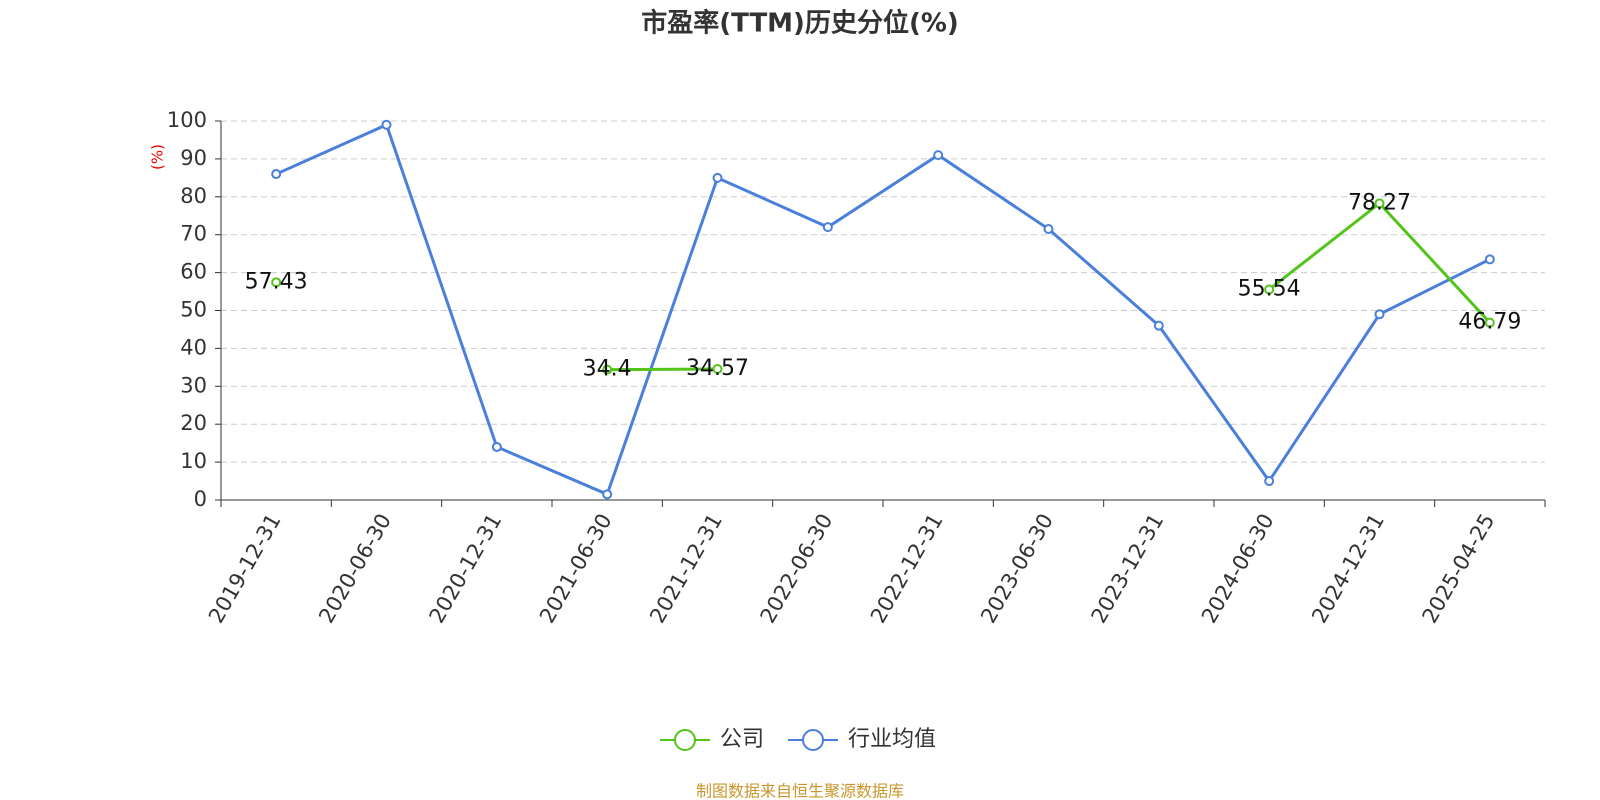 This screenshot has width=1600, height=800. I want to click on y-tick-label: 10, so click(193, 461).